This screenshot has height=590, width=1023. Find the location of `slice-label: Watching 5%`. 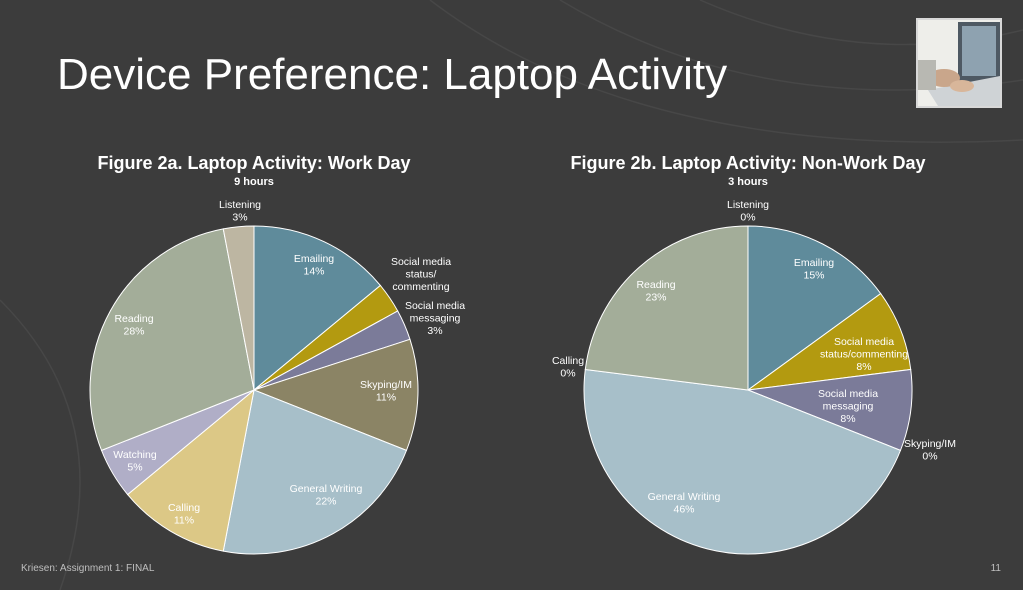

slice-label: Watching 5% is located at coordinates (135, 461).